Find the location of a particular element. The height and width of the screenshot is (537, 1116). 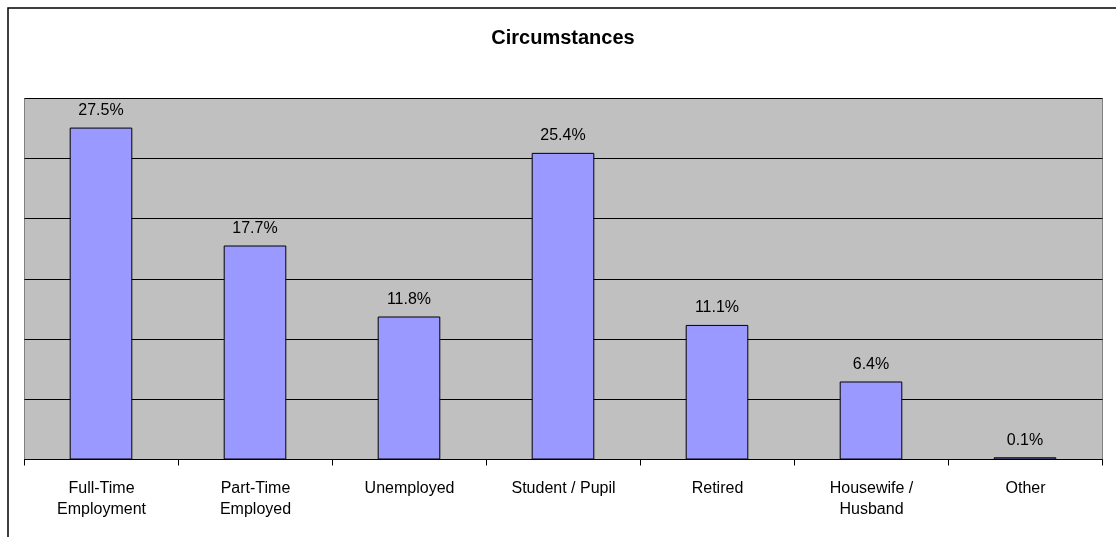

x-tick-label: Other is located at coordinates (1026, 487).